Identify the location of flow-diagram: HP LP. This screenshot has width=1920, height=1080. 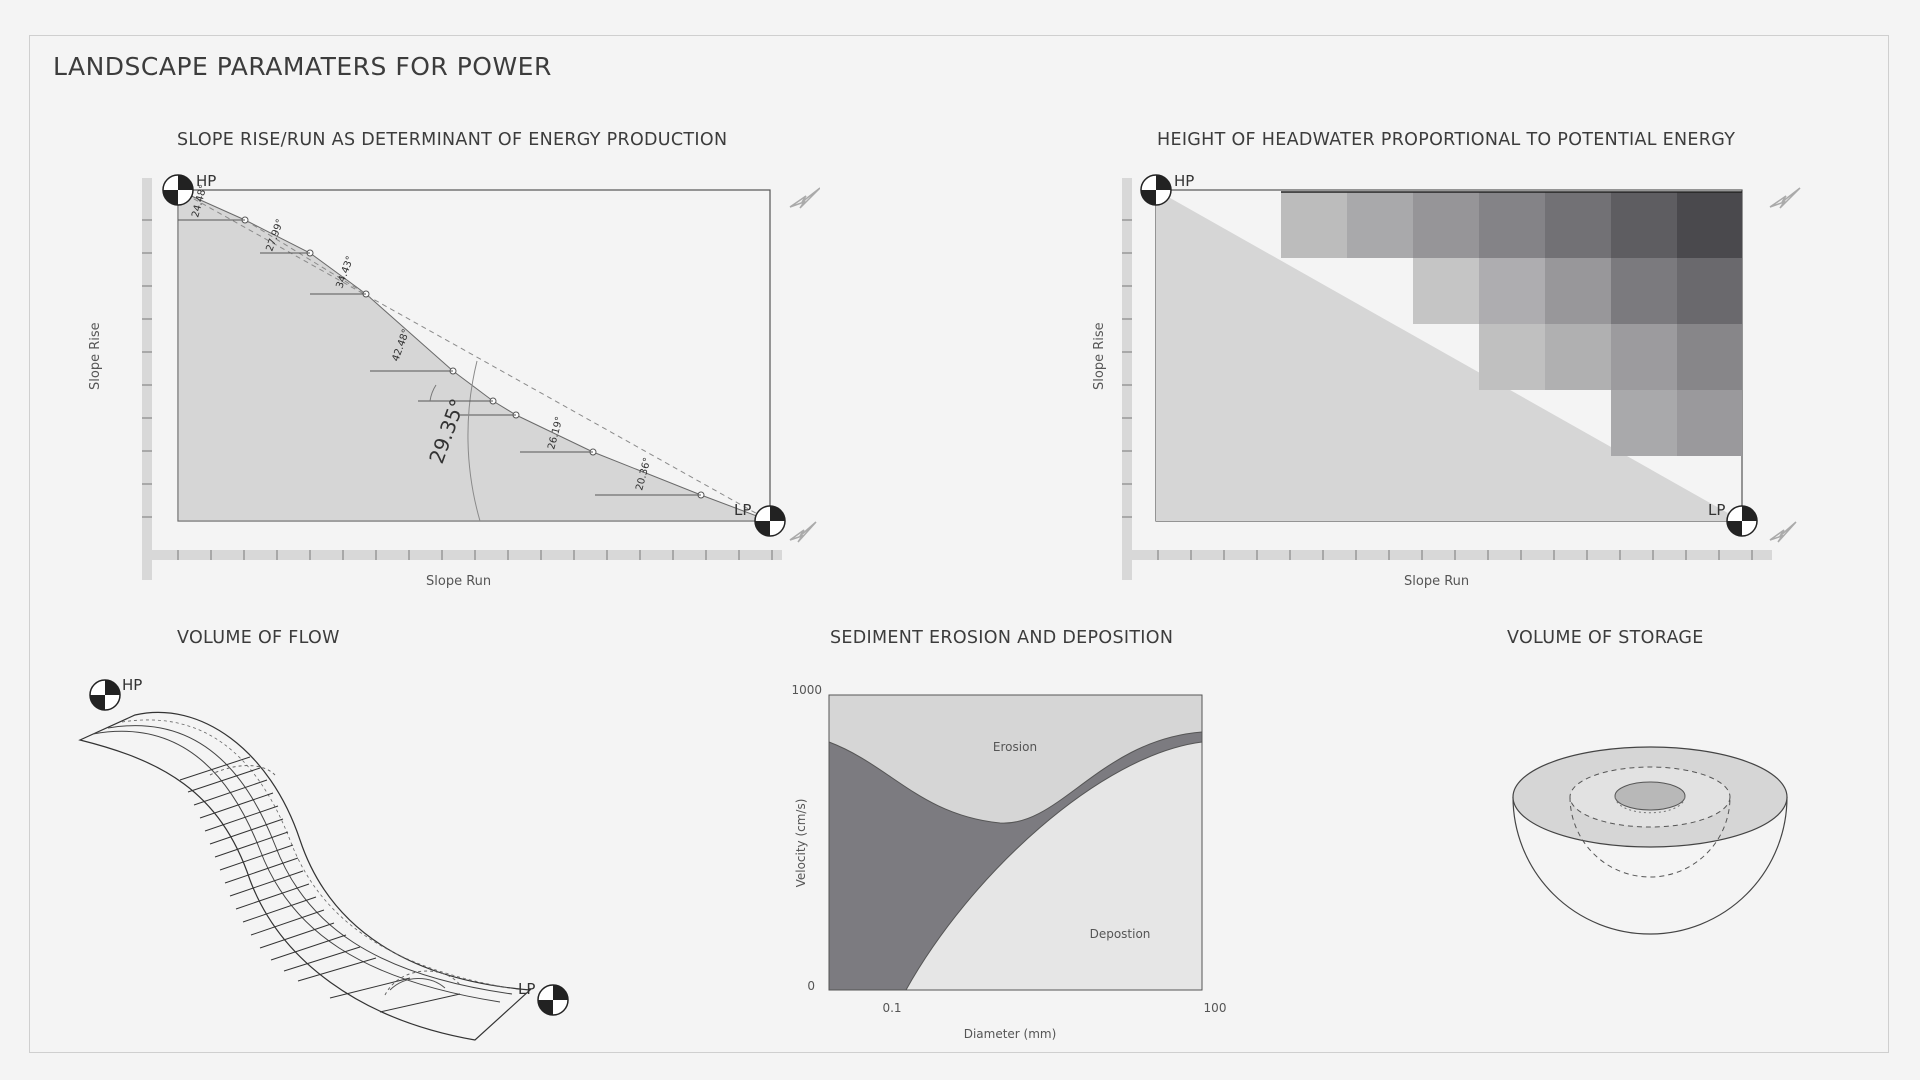
(323, 858).